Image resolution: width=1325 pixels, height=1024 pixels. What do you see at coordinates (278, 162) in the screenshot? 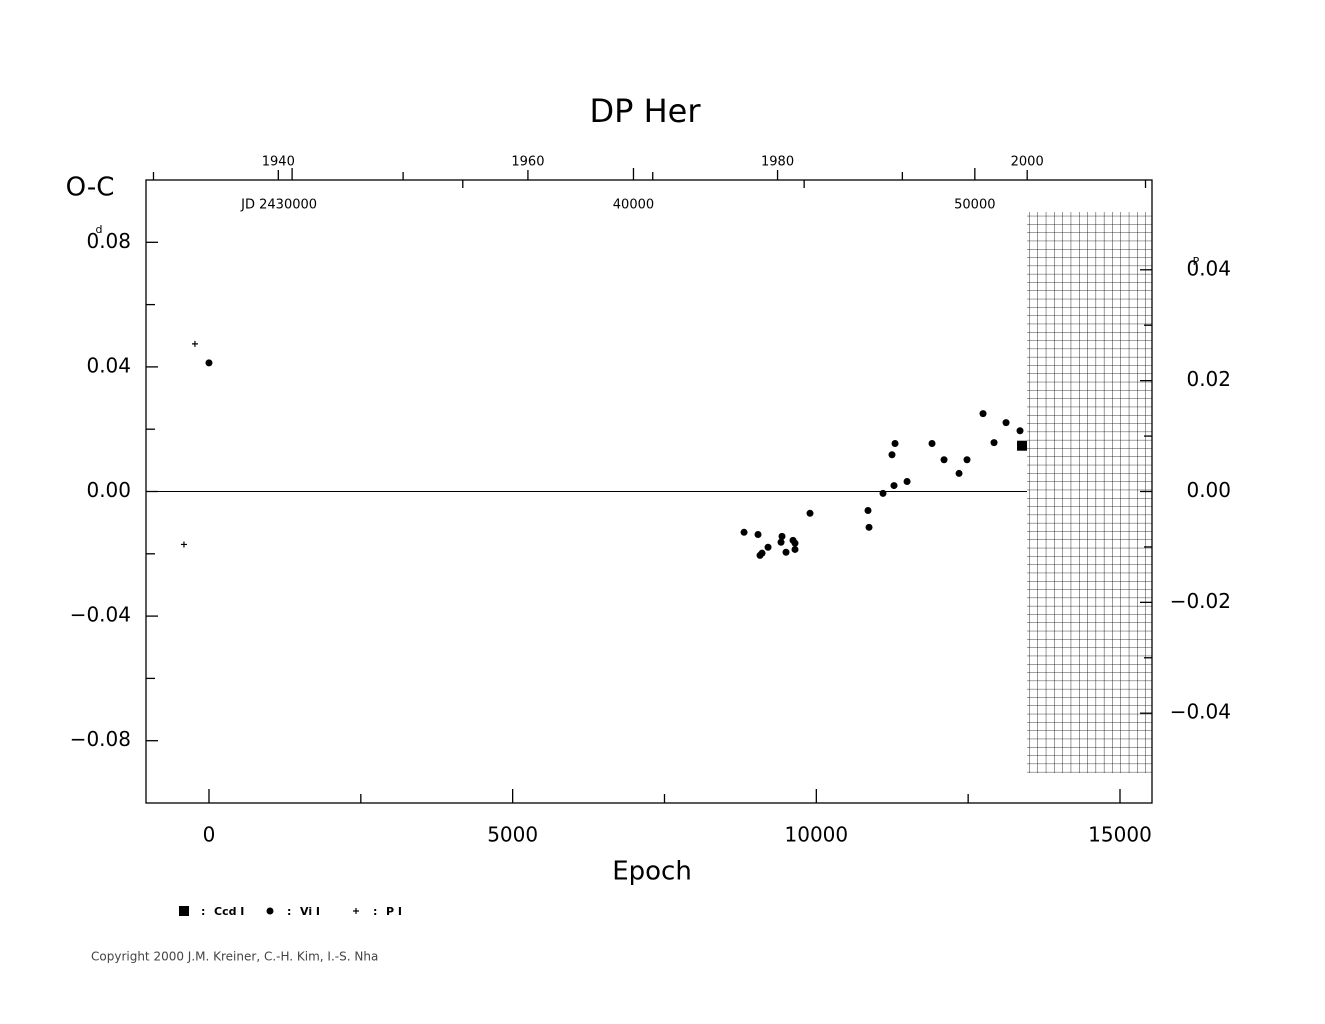
I see `year-tick-label: 1940` at bounding box center [278, 162].